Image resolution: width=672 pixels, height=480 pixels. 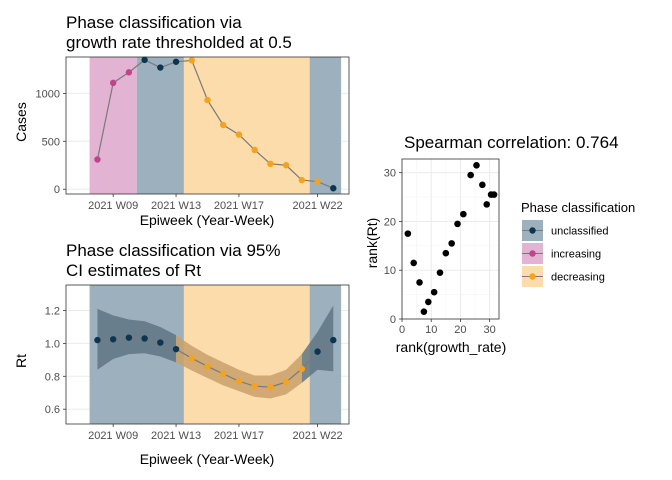 I want to click on ci-ribbon-decreasing, so click(x=239, y=367).